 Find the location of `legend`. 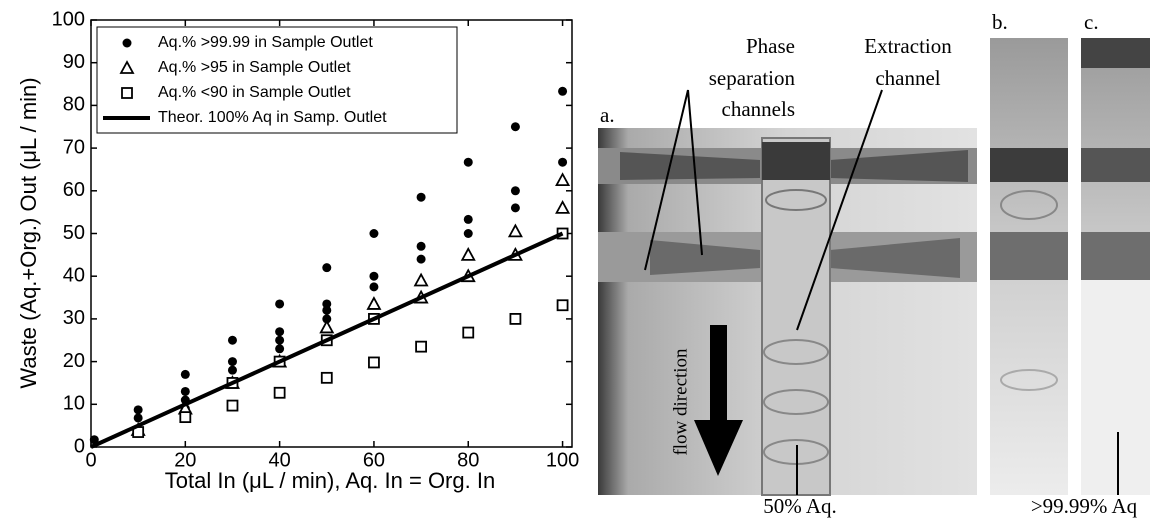

legend is located at coordinates (277, 80).